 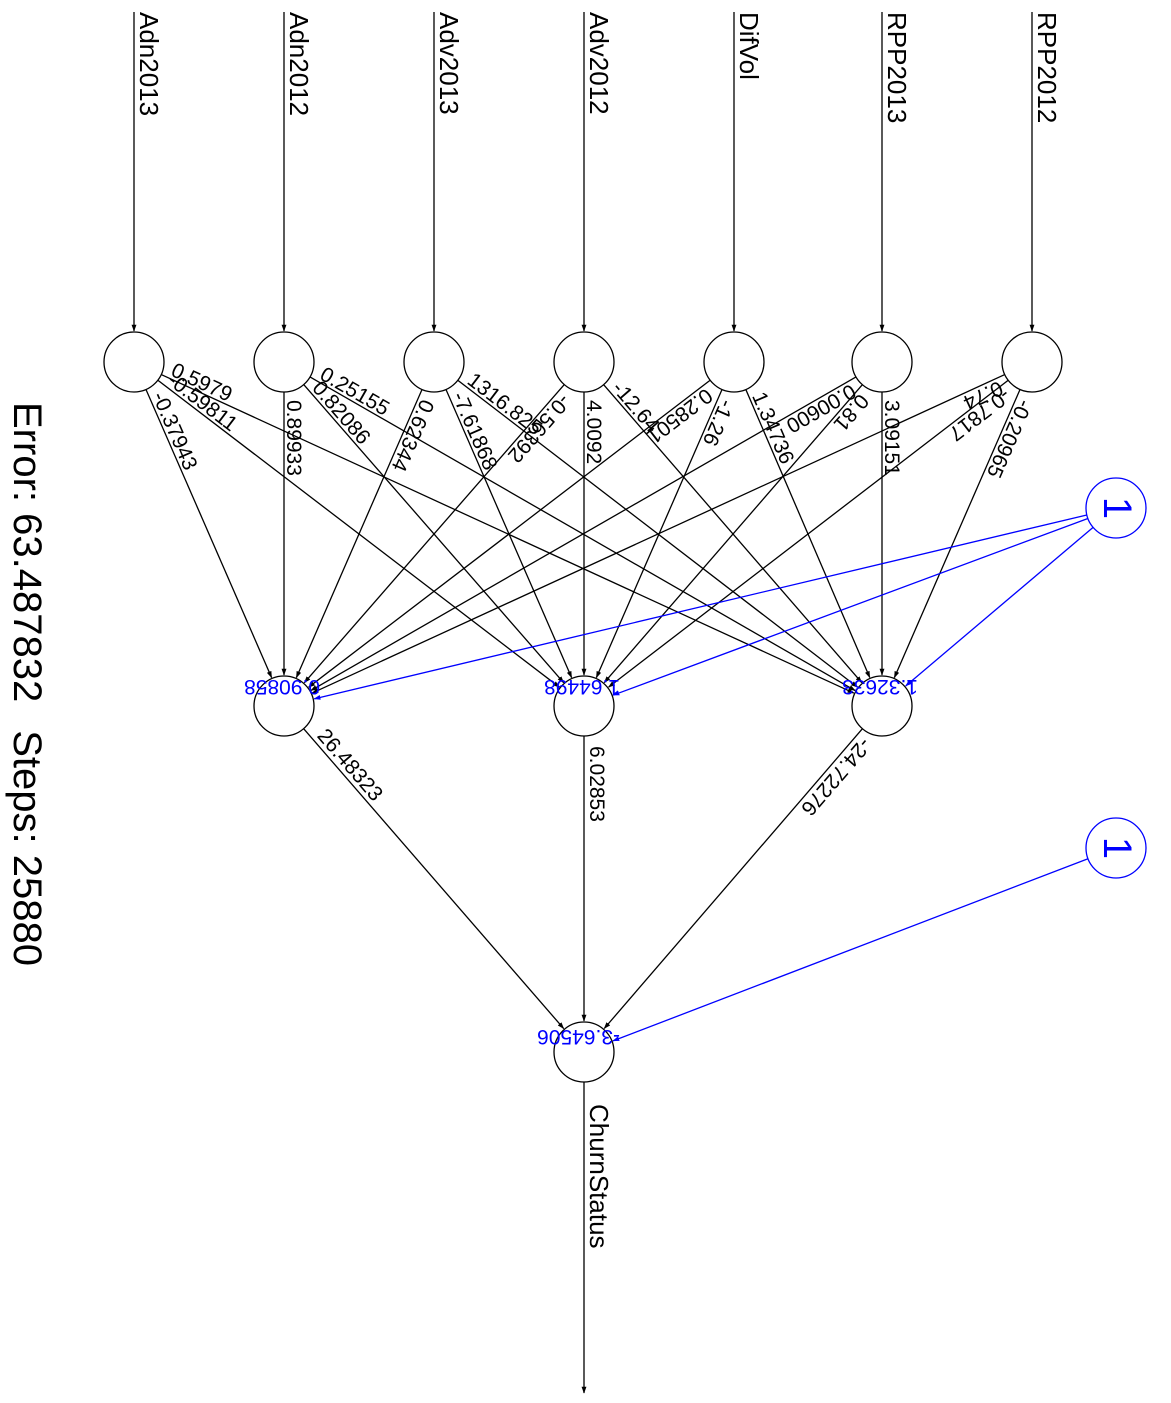 I want to click on bias-weight-label: 0.90858, so click(x=282, y=686).